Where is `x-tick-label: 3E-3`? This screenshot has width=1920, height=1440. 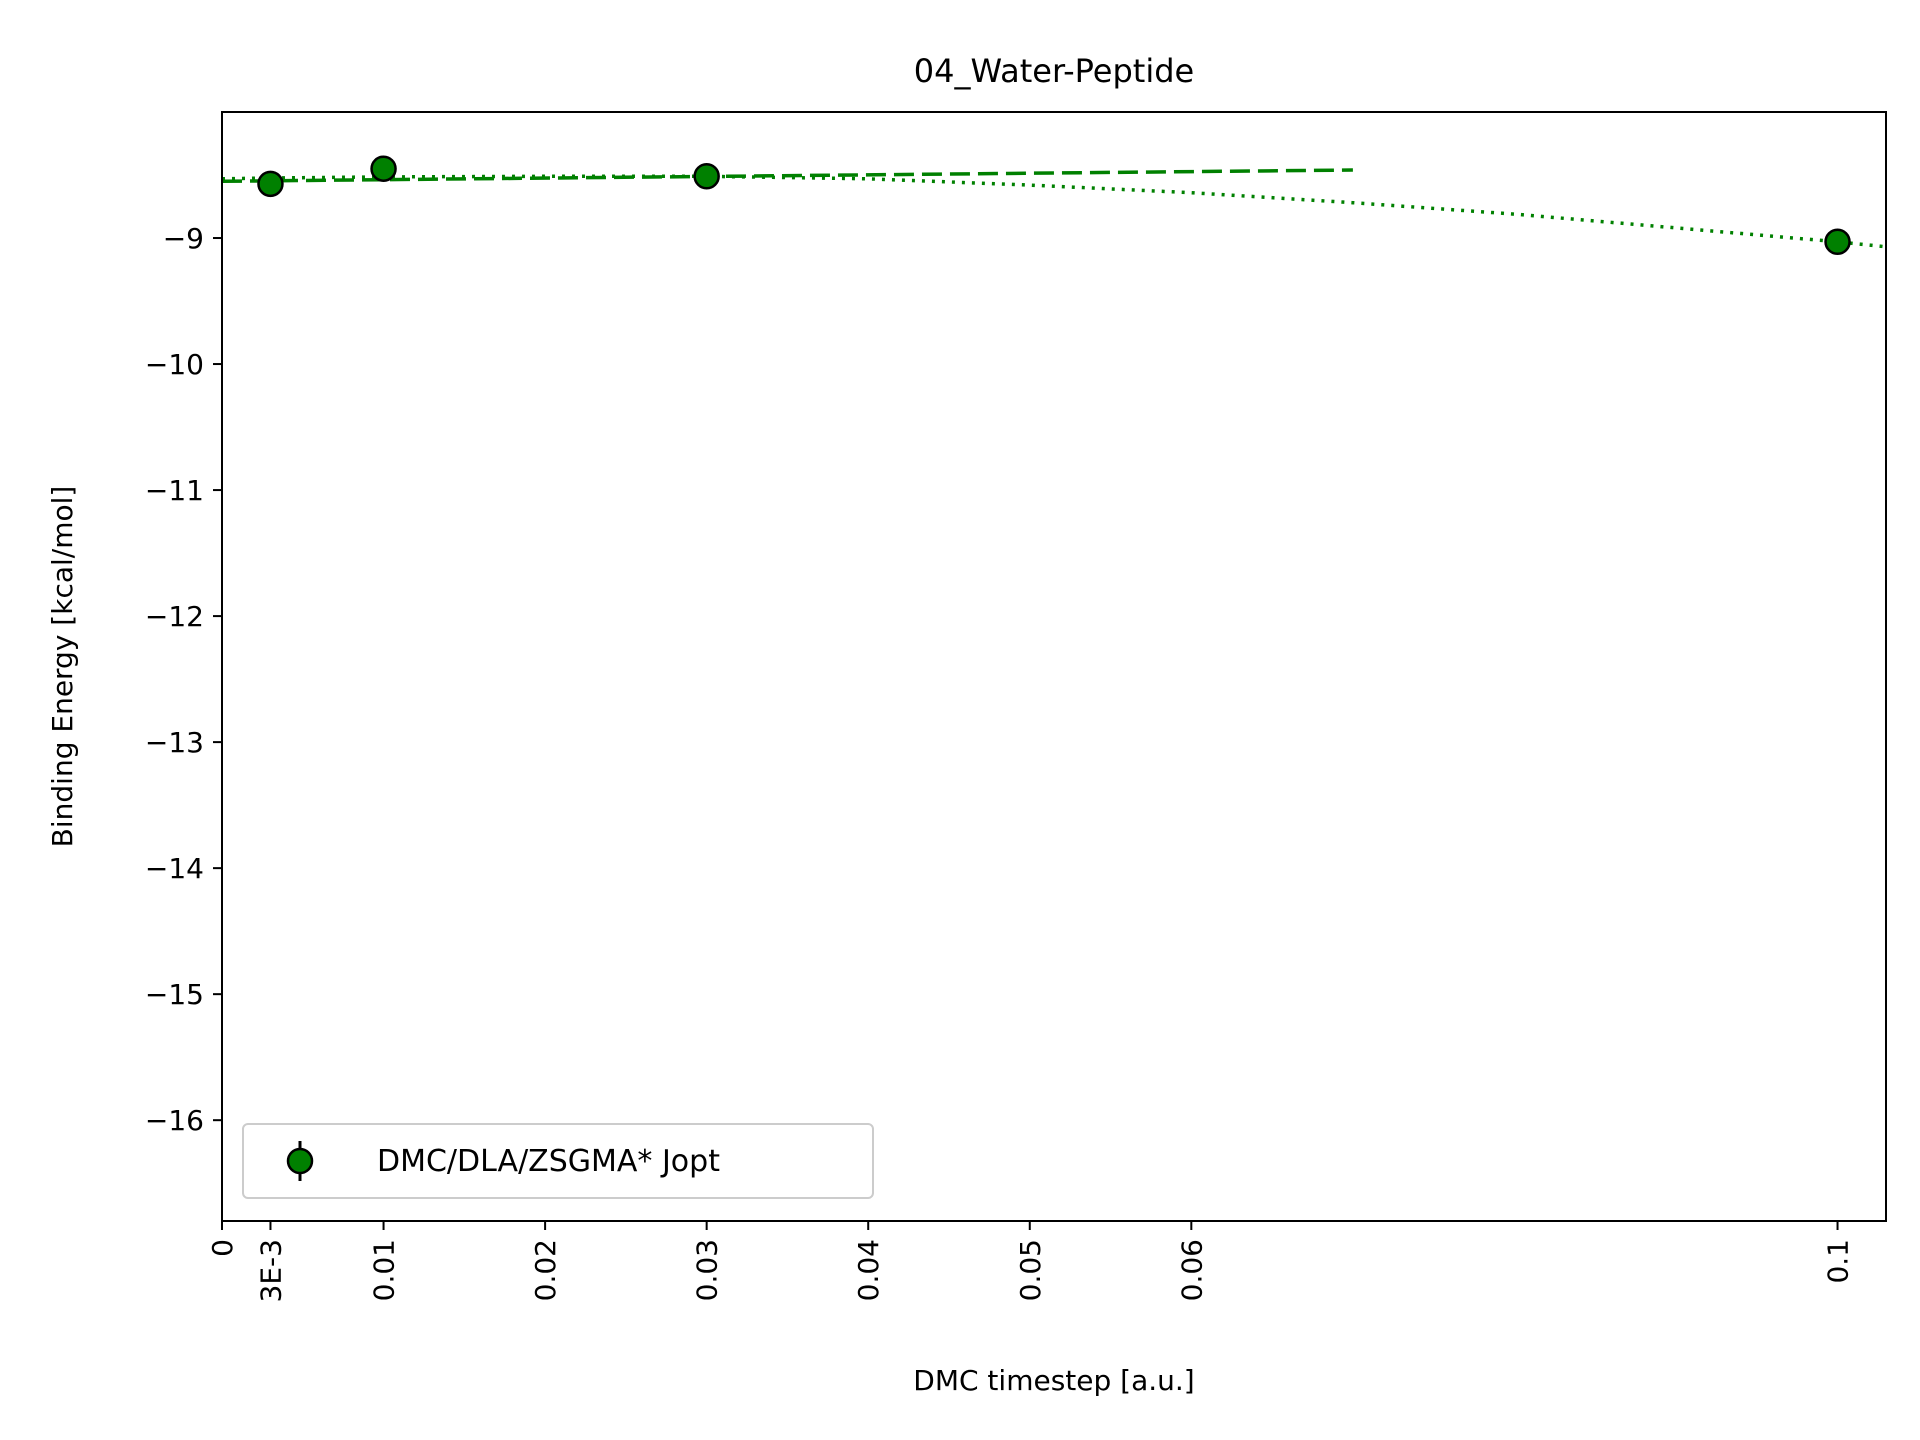 x-tick-label: 3E-3 is located at coordinates (270, 1270).